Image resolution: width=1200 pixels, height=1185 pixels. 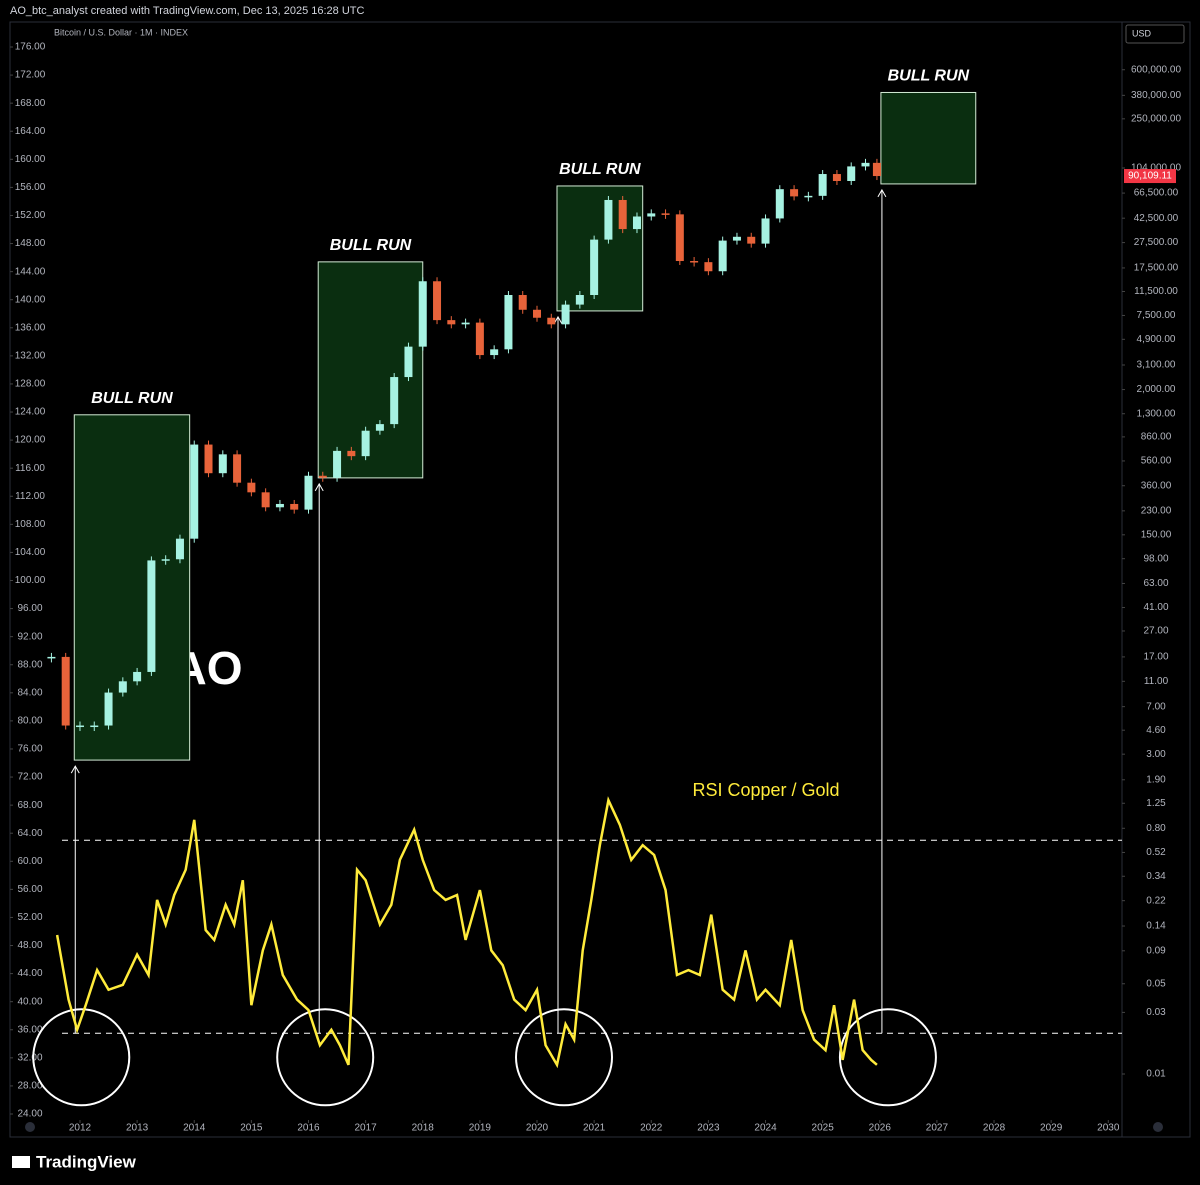 I want to click on y-tick-label: 148.00, so click(x=30, y=243).